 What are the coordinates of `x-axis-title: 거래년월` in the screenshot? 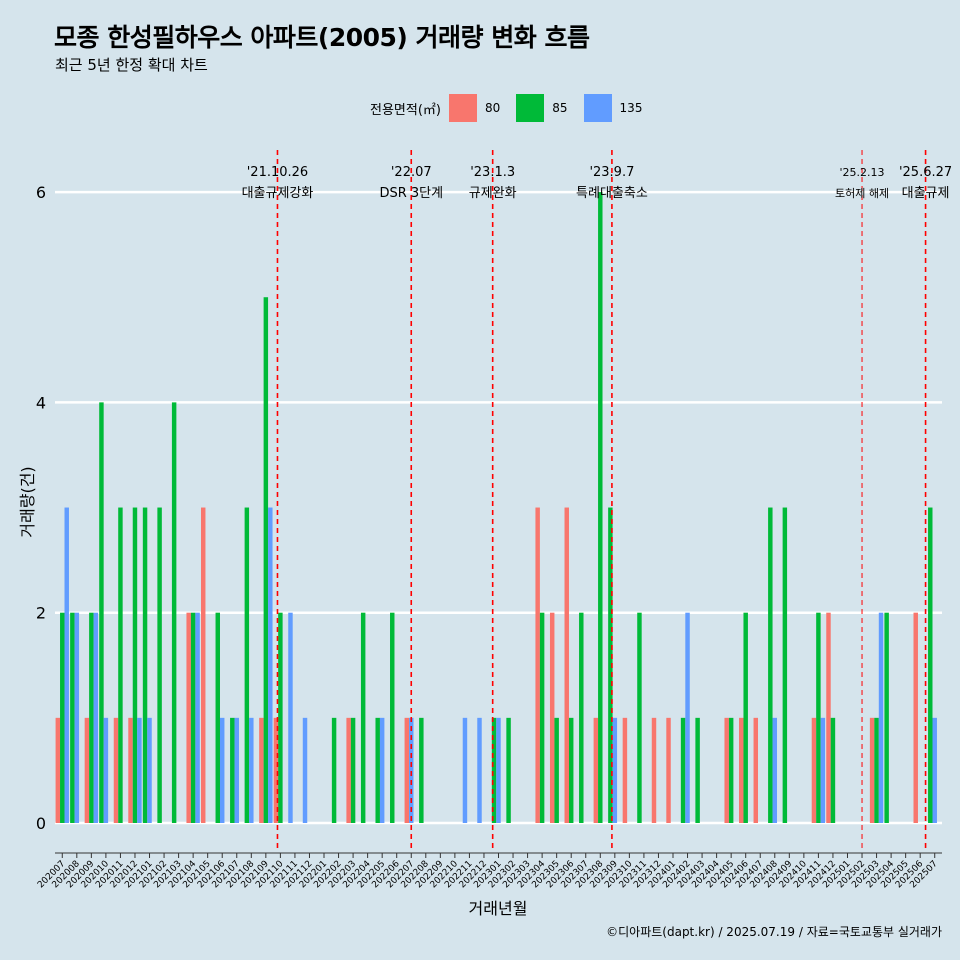 It's located at (498, 908).